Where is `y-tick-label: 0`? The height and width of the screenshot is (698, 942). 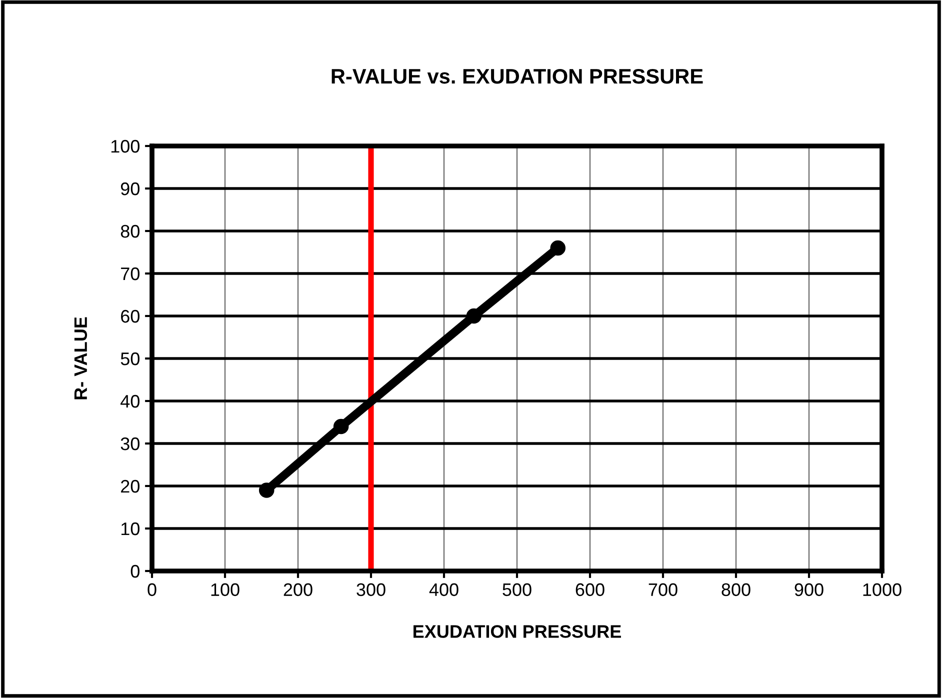
y-tick-label: 0 is located at coordinates (135, 571).